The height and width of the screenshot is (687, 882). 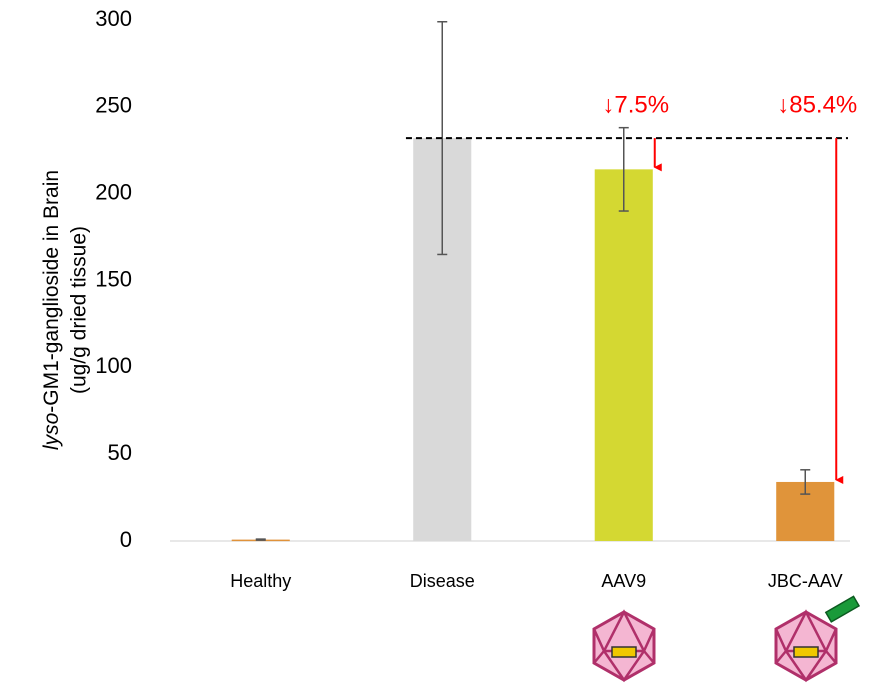 What do you see at coordinates (805, 581) in the screenshot?
I see `x-tick-label: JBC-AAV` at bounding box center [805, 581].